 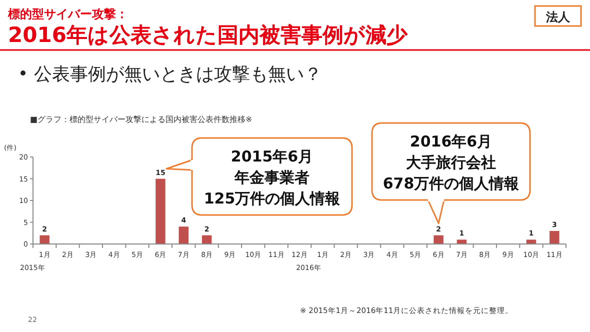 What do you see at coordinates (141, 119) in the screenshot?
I see `text: ■グラフ：標的型サイバー攻撃による国内被害公表件数推移※` at bounding box center [141, 119].